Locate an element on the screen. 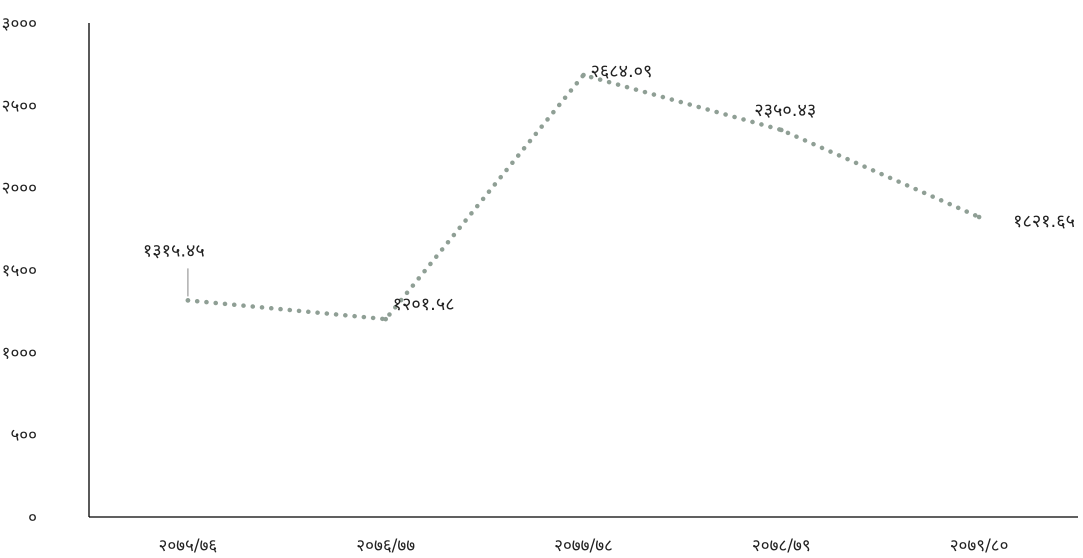  x-tick-label: २०७५/७६ is located at coordinates (188, 546).